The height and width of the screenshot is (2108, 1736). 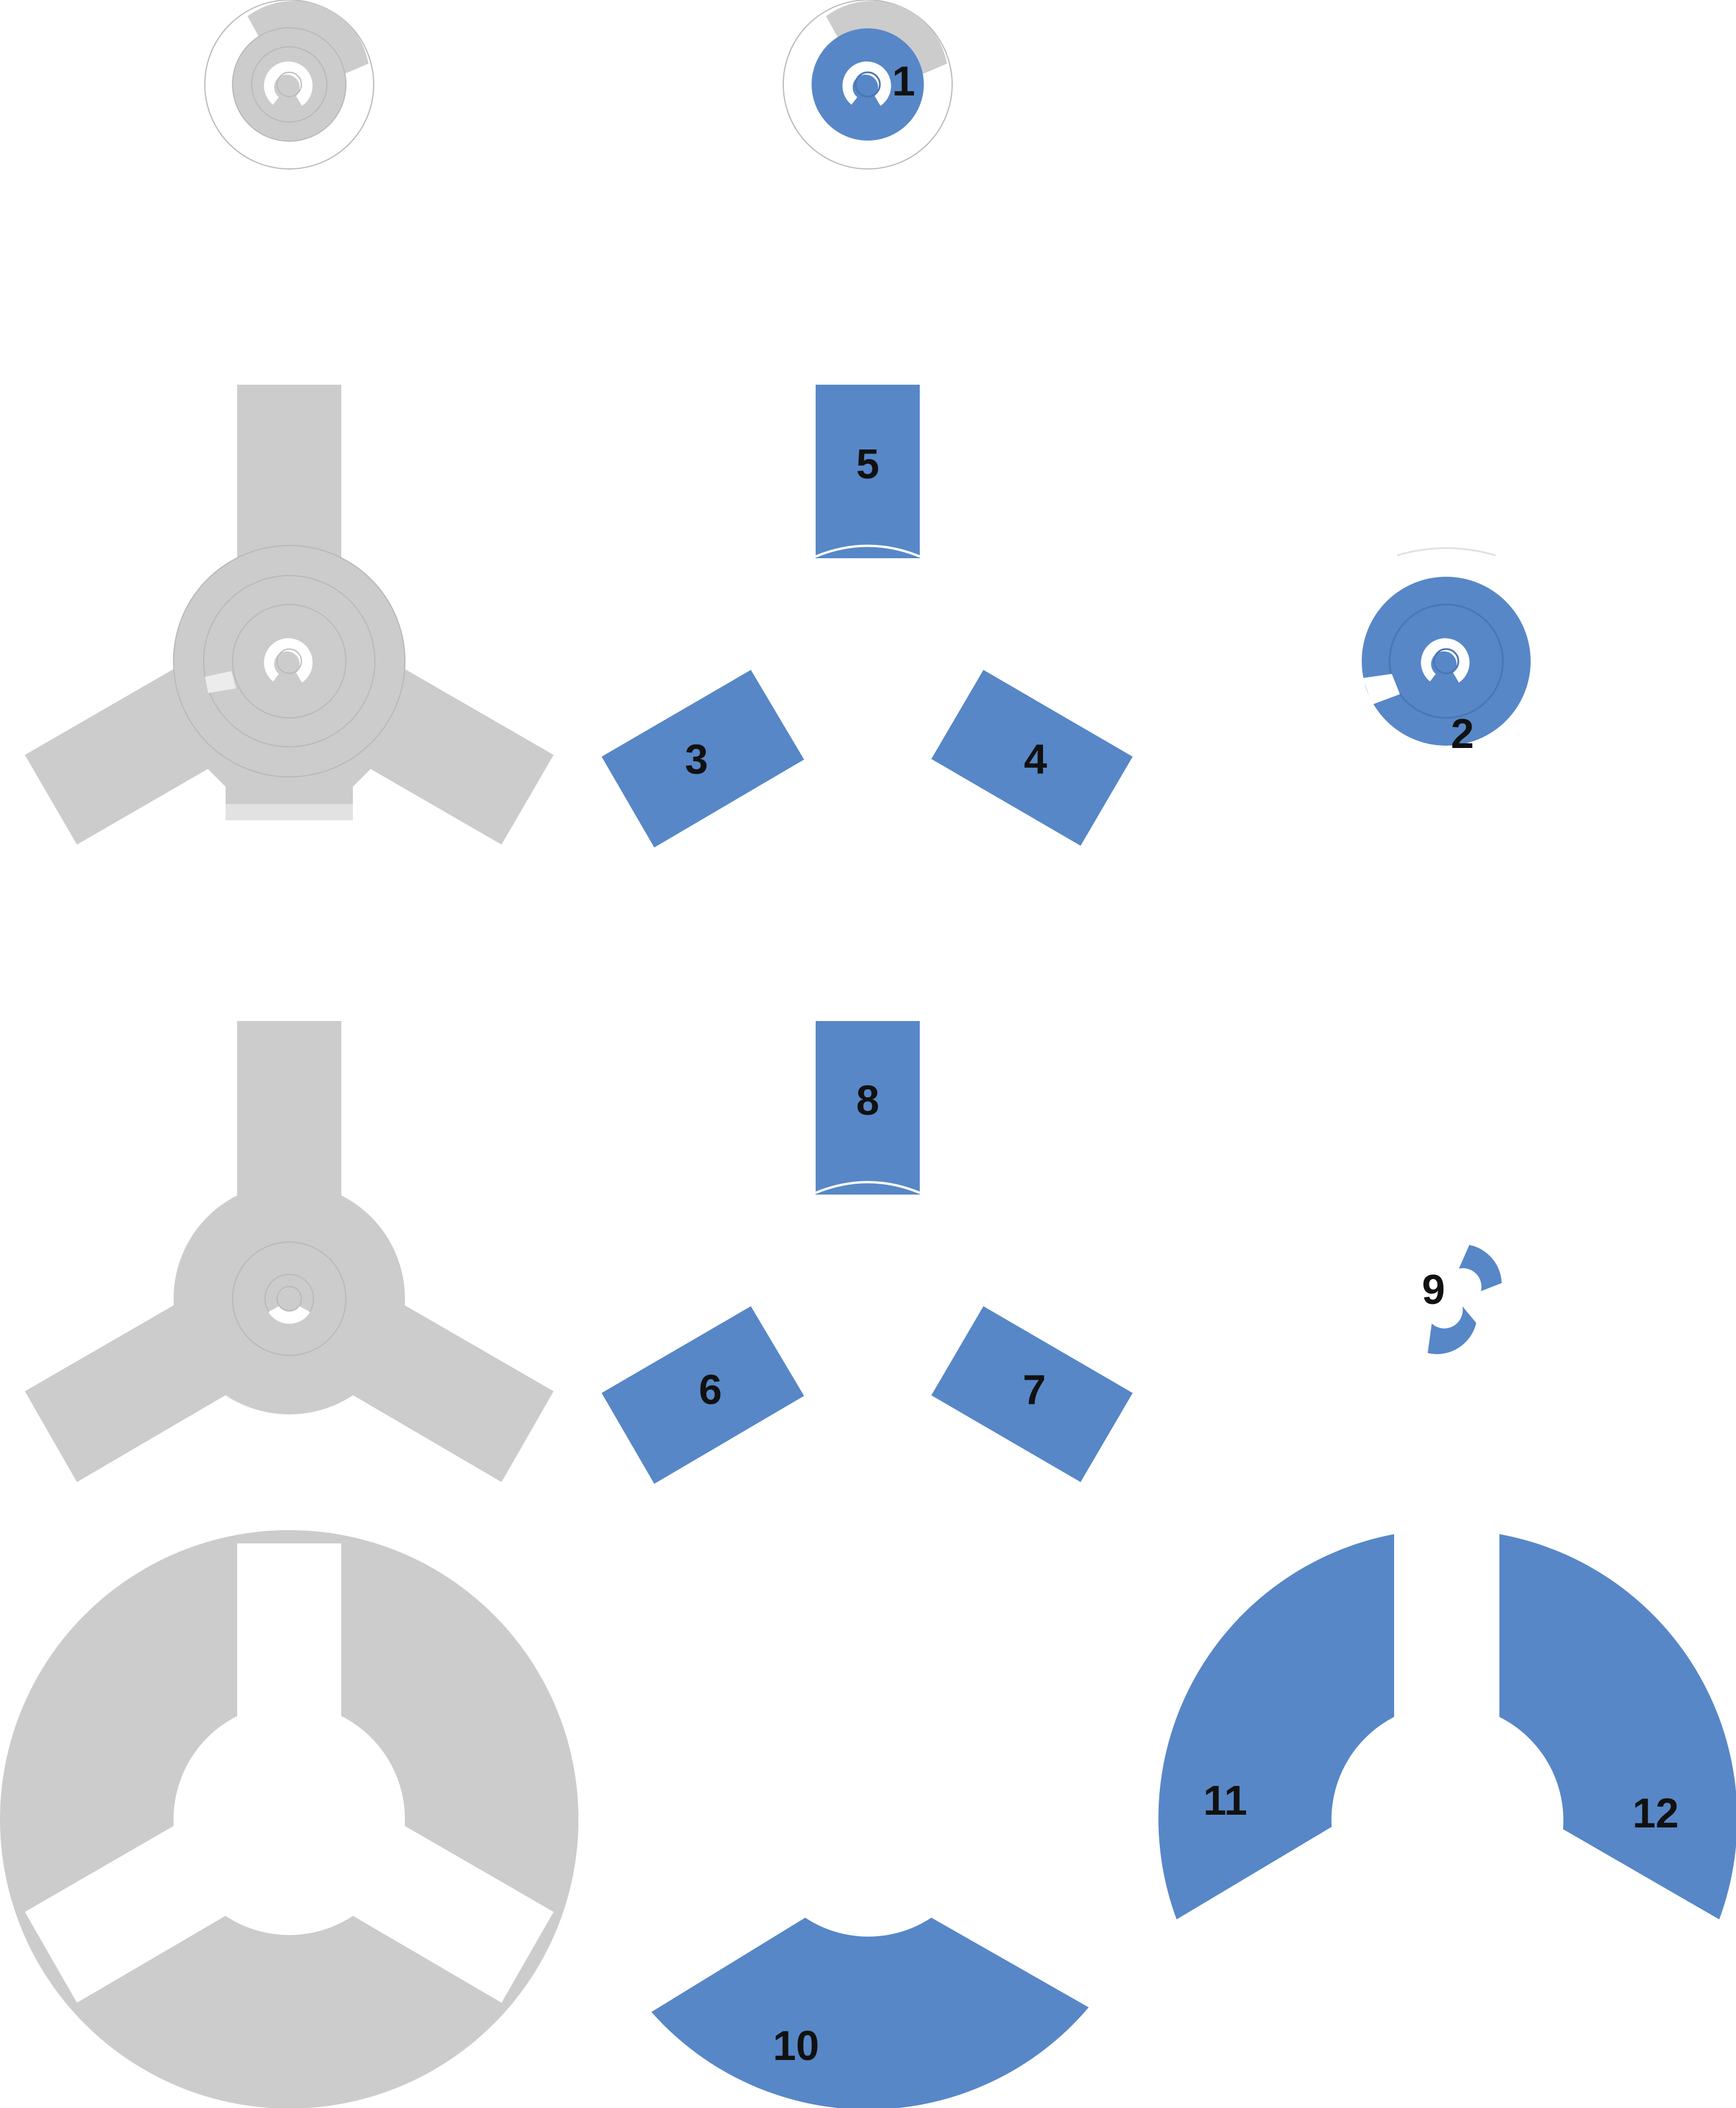 I want to click on part-11-segment: 11, so click(x=1276, y=1726).